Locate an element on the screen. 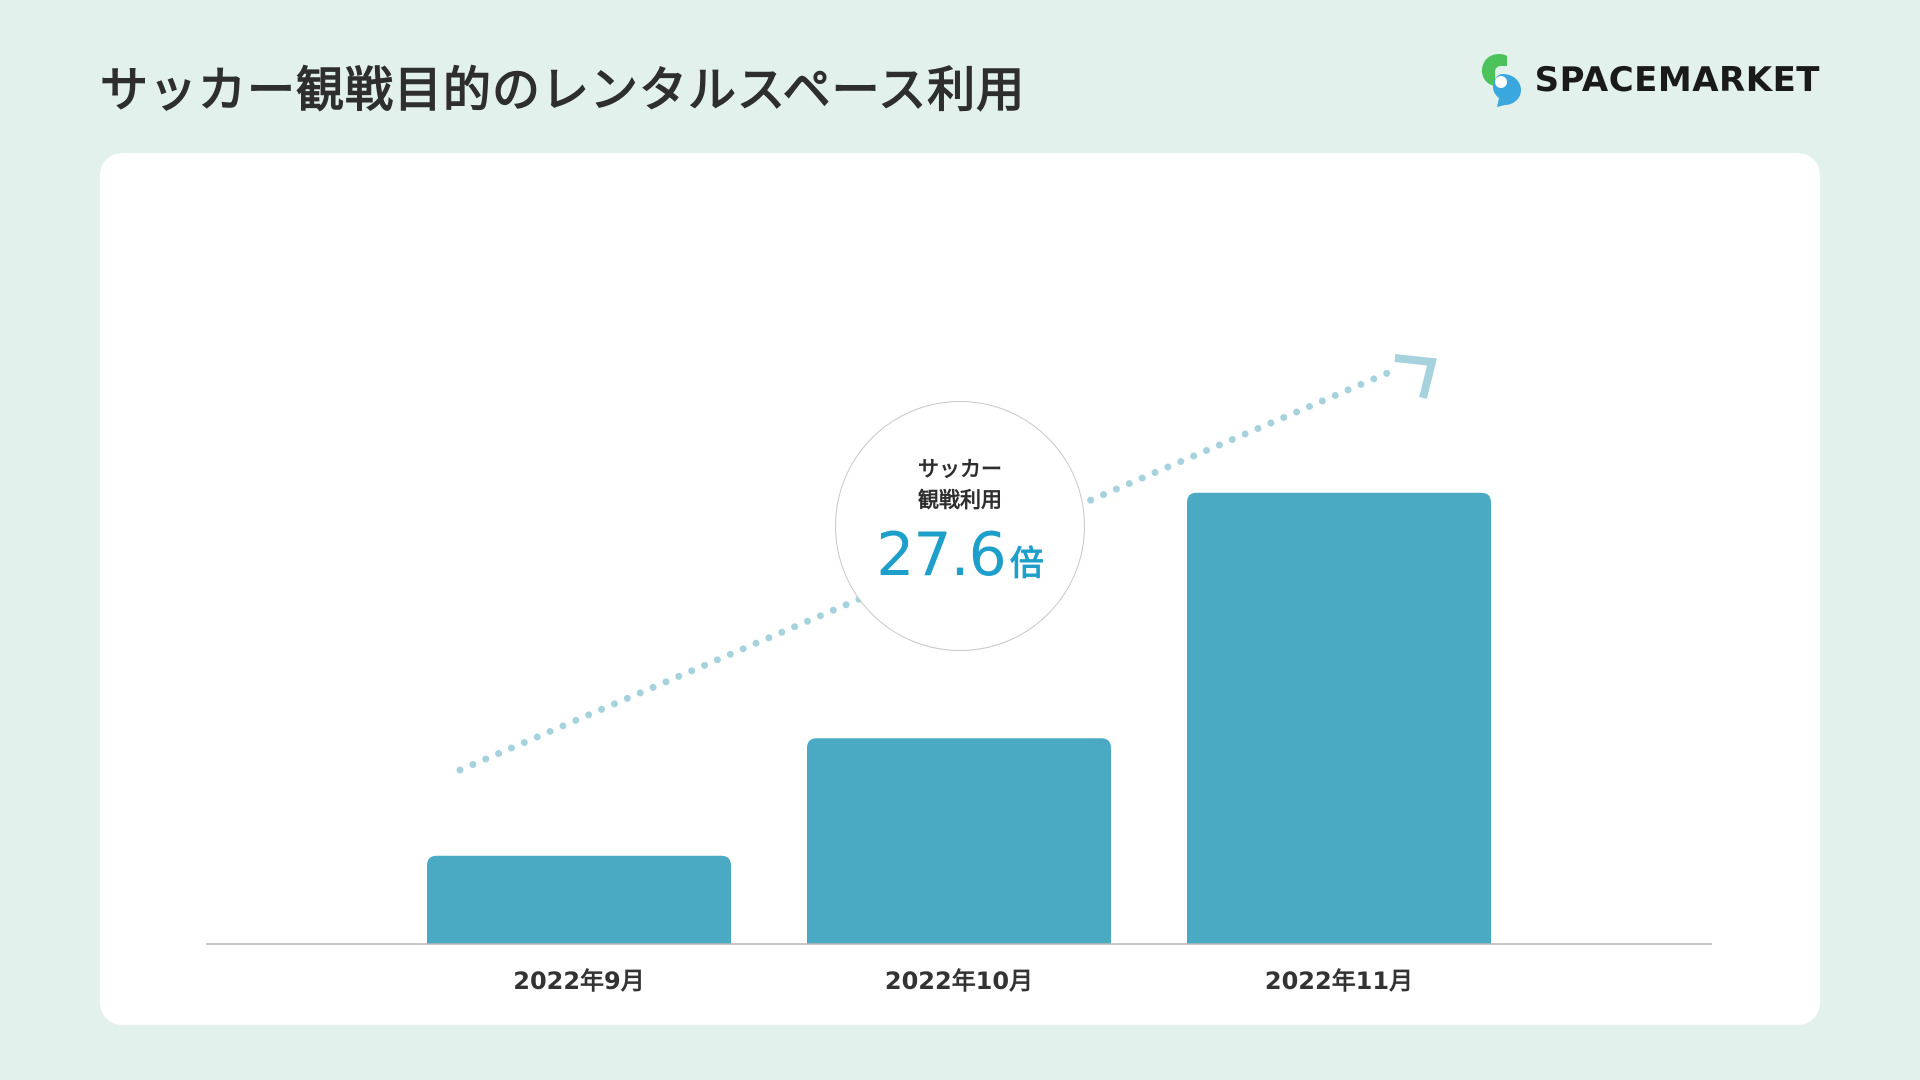 The image size is (1920, 1080). x-tick-label: 2022年9月 is located at coordinates (579, 981).